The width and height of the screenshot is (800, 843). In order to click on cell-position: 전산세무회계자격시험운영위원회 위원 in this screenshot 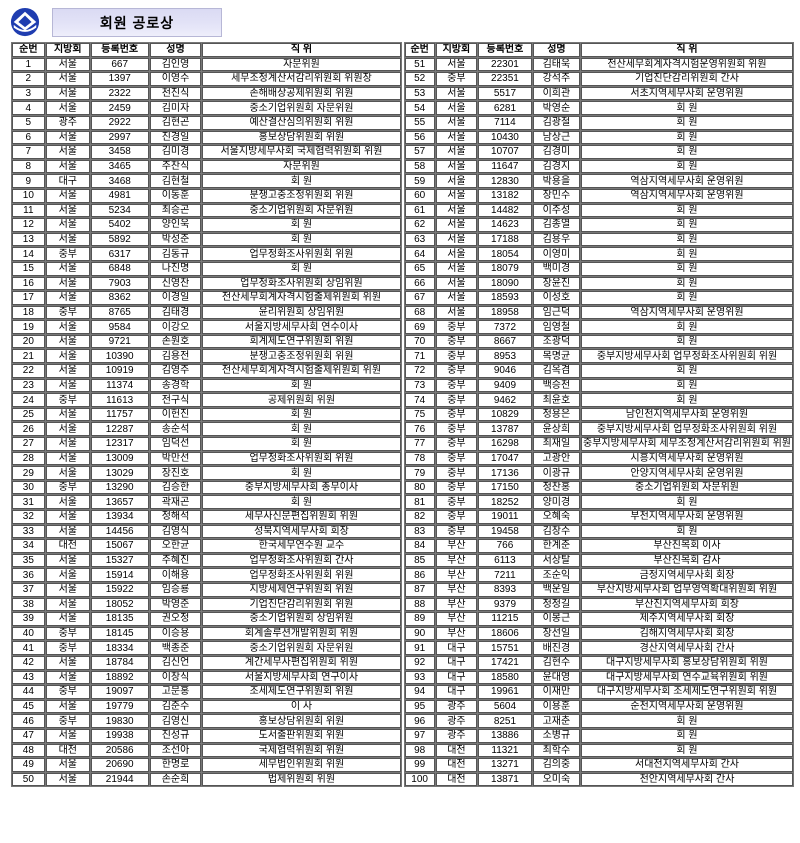, I will do `click(687, 64)`.